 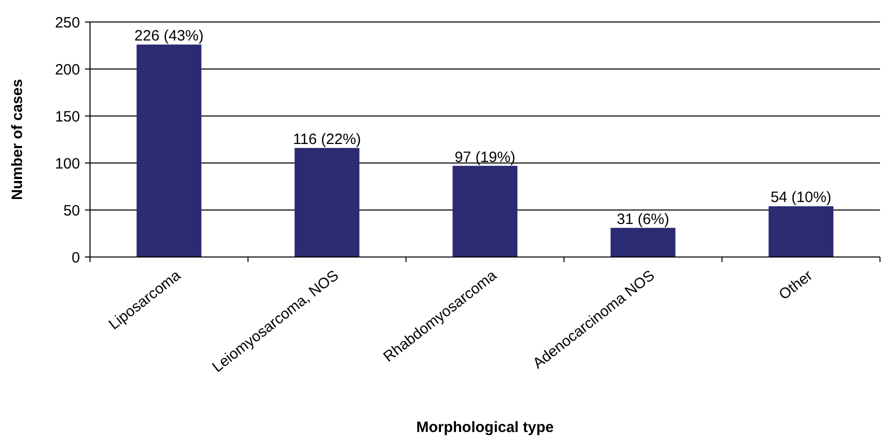 What do you see at coordinates (169, 36) in the screenshot?
I see `data-label: 226 (43%)` at bounding box center [169, 36].